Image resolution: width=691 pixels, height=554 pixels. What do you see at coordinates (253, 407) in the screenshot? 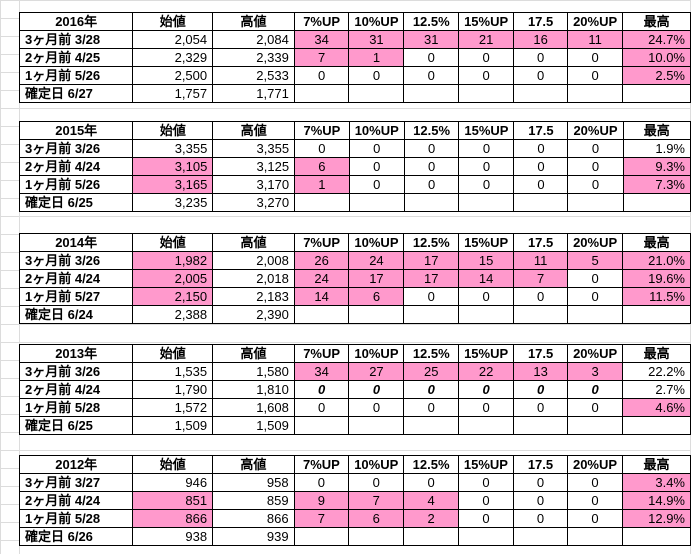
I see `high-cell: 1,608` at bounding box center [253, 407].